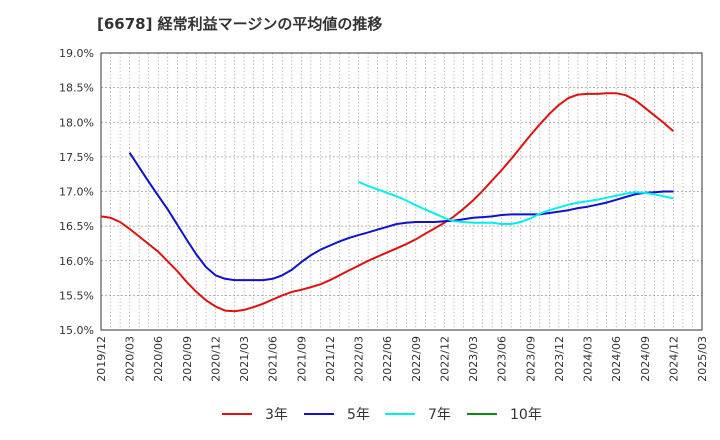 The width and height of the screenshot is (720, 440). I want to click on x-tick-label: 2021/12, so click(330, 359).